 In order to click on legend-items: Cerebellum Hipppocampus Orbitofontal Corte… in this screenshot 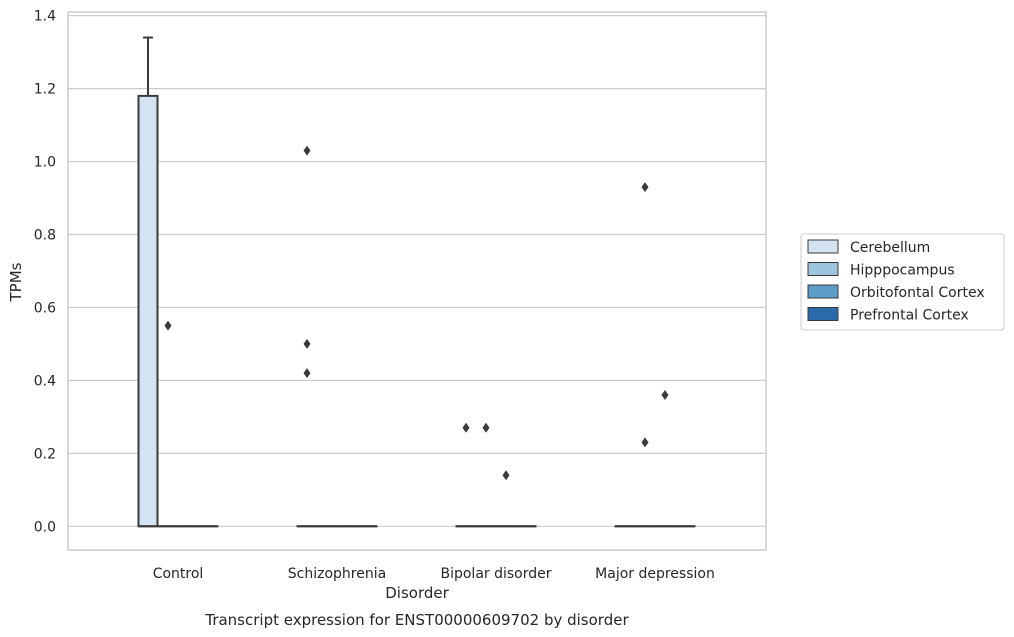, I will do `click(896, 281)`.